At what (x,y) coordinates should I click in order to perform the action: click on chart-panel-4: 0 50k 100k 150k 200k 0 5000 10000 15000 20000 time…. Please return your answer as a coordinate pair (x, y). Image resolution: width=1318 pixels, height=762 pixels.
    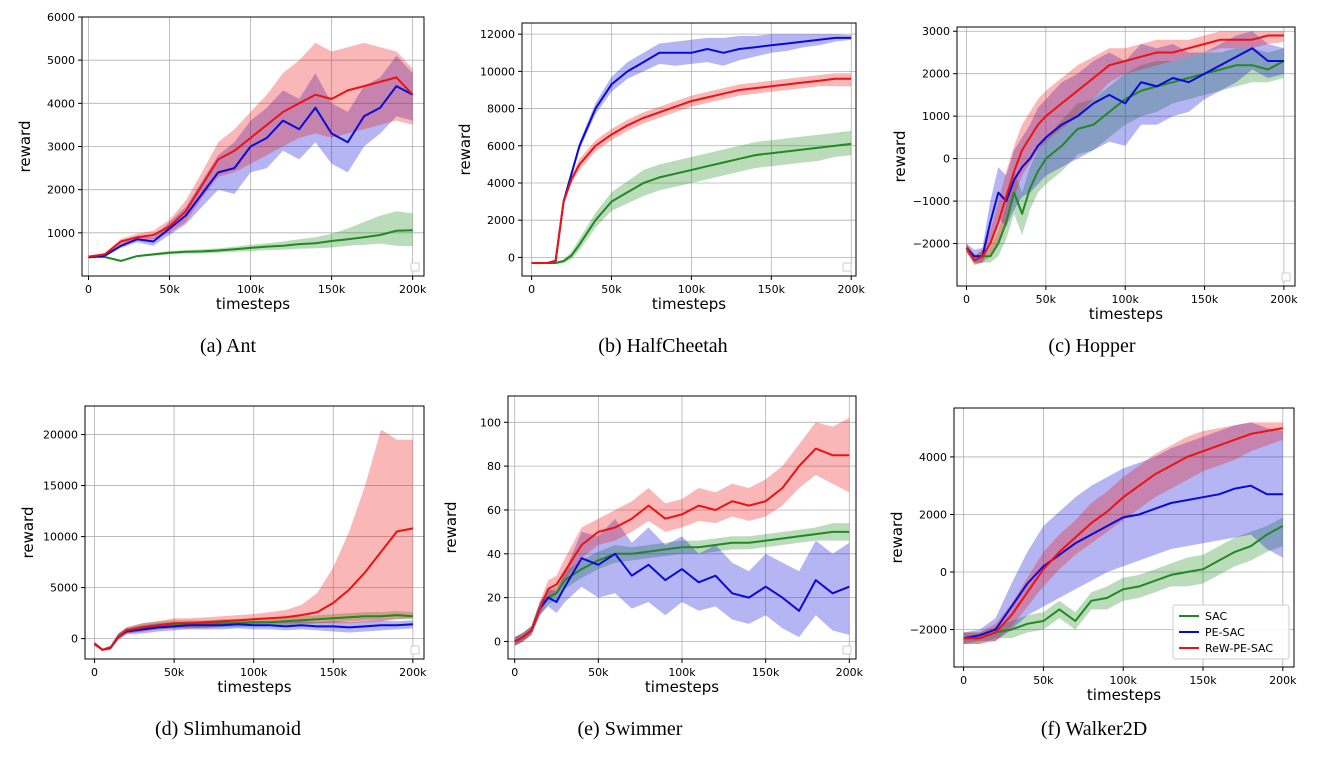
    Looking at the image, I should click on (223, 572).